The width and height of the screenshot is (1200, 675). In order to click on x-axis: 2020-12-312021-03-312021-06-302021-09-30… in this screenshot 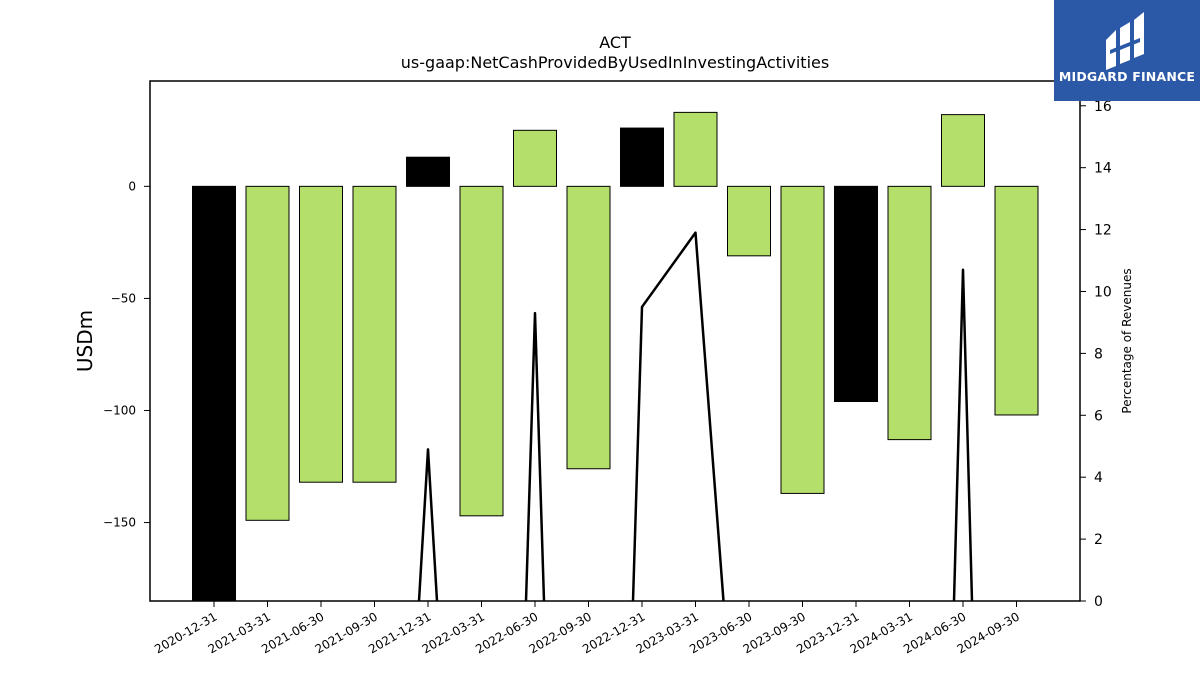, I will do `click(587, 628)`.